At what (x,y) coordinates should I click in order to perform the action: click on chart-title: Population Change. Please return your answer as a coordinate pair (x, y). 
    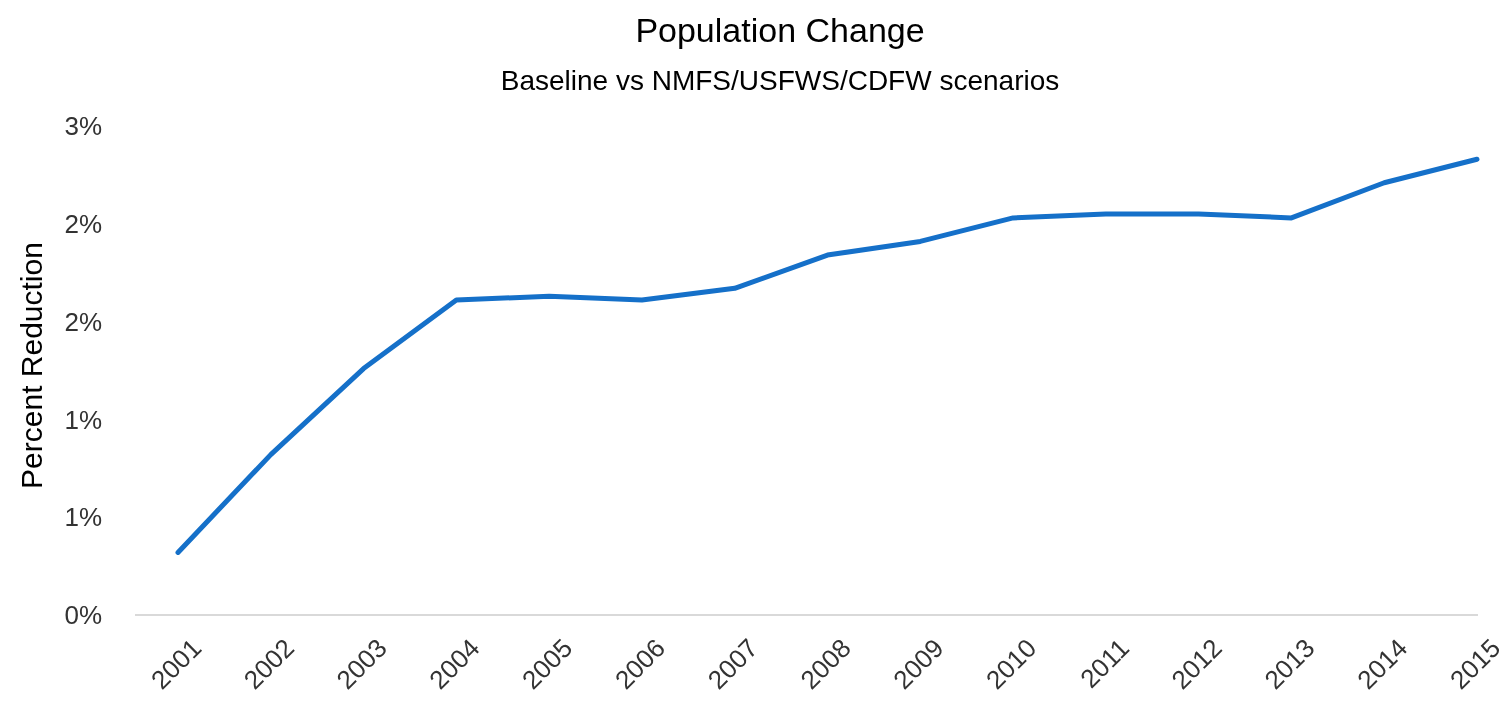
    Looking at the image, I should click on (780, 30).